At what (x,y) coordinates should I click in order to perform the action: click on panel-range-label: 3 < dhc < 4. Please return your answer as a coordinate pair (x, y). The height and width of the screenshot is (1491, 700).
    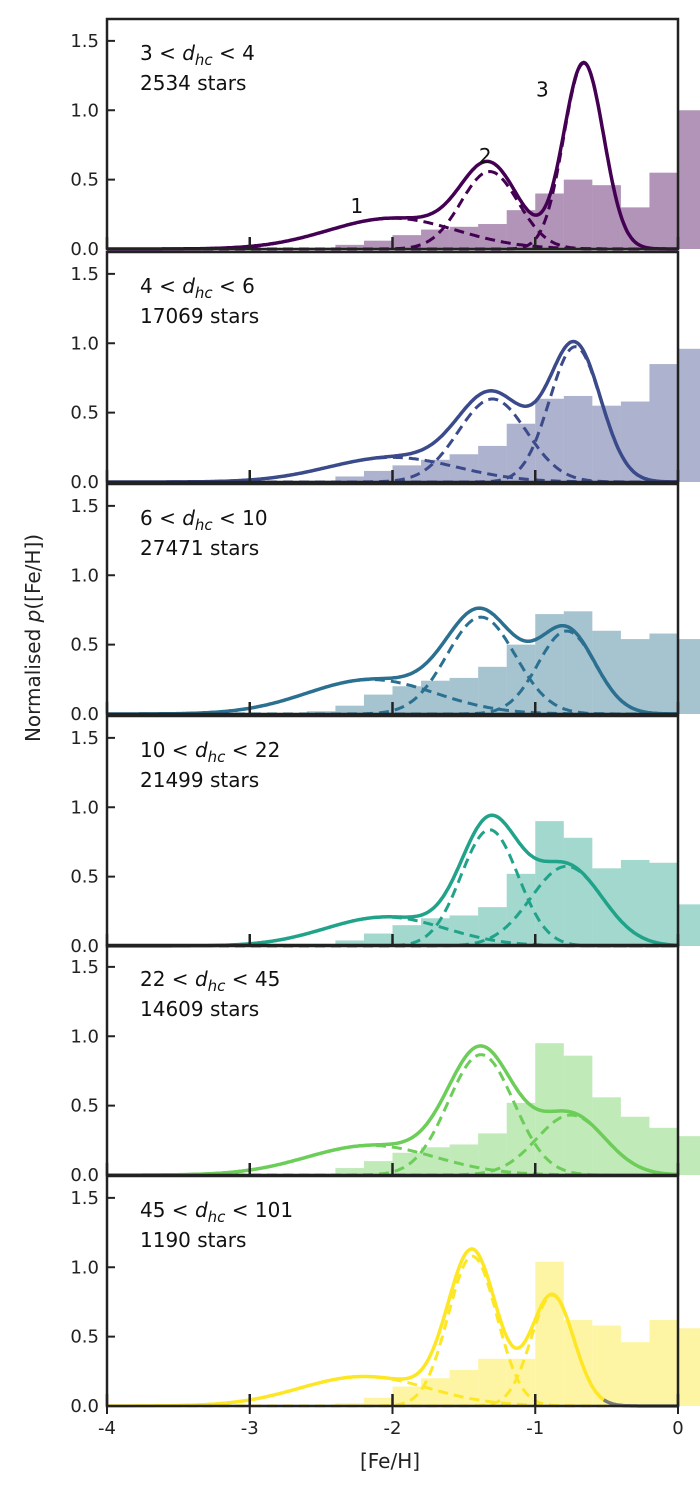
    Looking at the image, I should click on (197, 55).